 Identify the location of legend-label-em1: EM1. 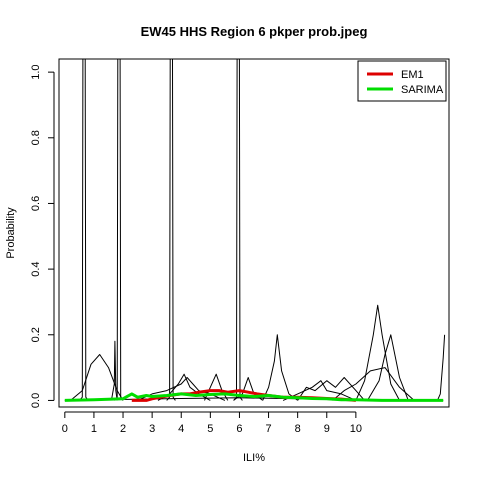
(412, 75).